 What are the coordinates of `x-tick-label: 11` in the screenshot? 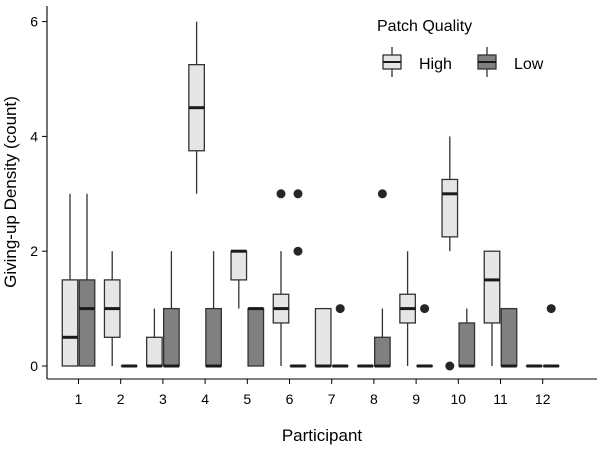 It's located at (500, 399).